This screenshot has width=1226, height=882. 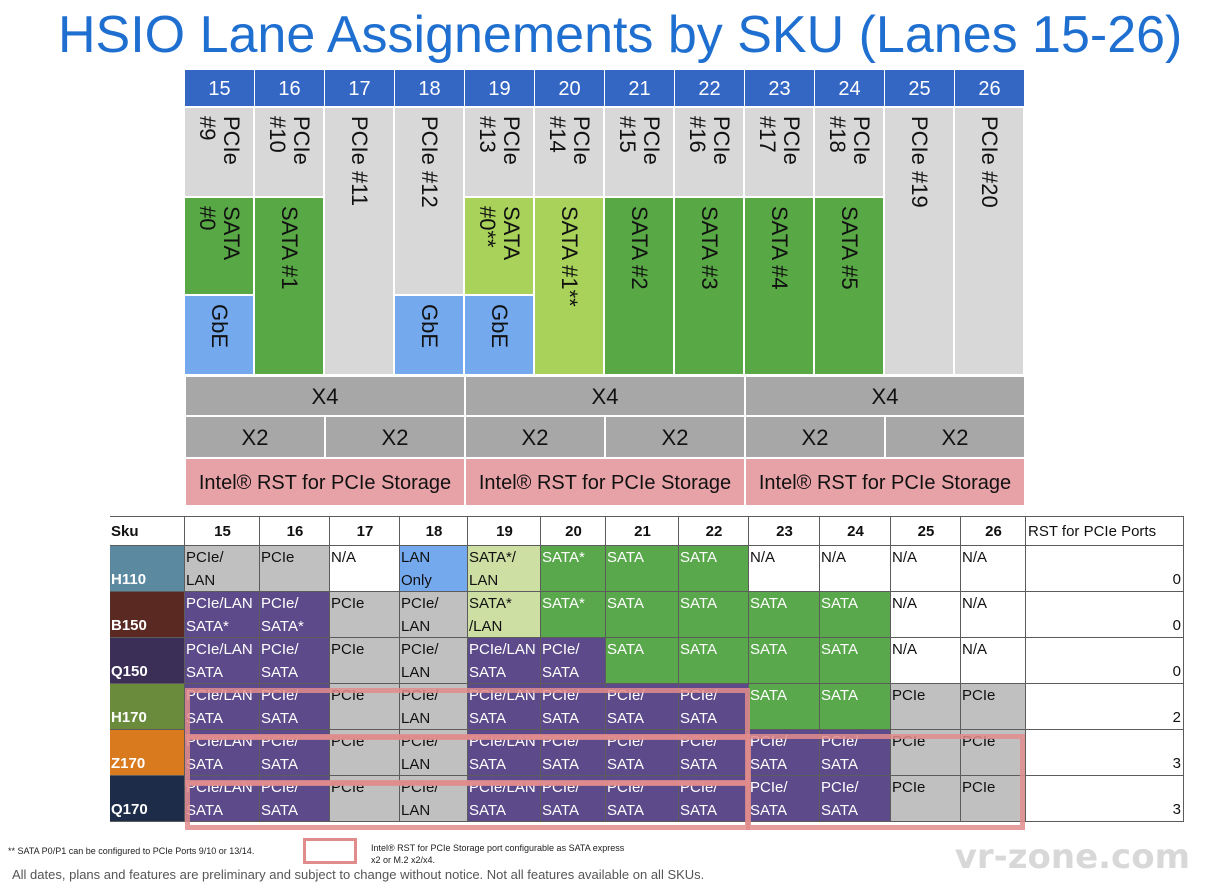 What do you see at coordinates (784, 531) in the screenshot?
I see `lane-header: 23` at bounding box center [784, 531].